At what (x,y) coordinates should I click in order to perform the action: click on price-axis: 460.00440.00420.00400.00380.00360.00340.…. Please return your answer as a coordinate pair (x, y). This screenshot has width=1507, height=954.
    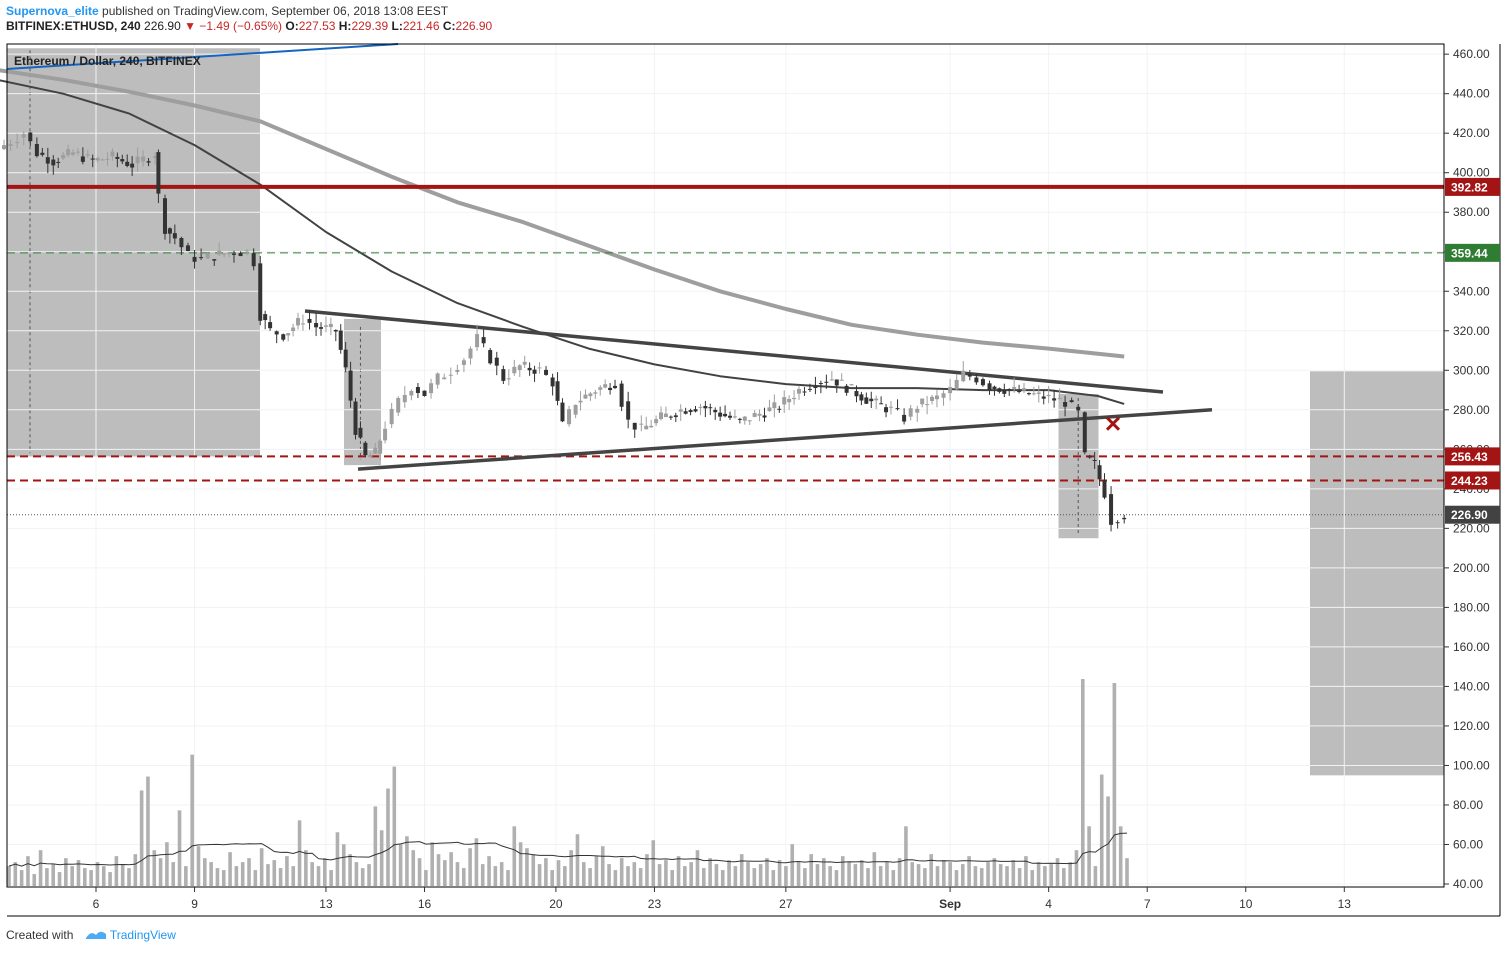
    Looking at the image, I should click on (1472, 469).